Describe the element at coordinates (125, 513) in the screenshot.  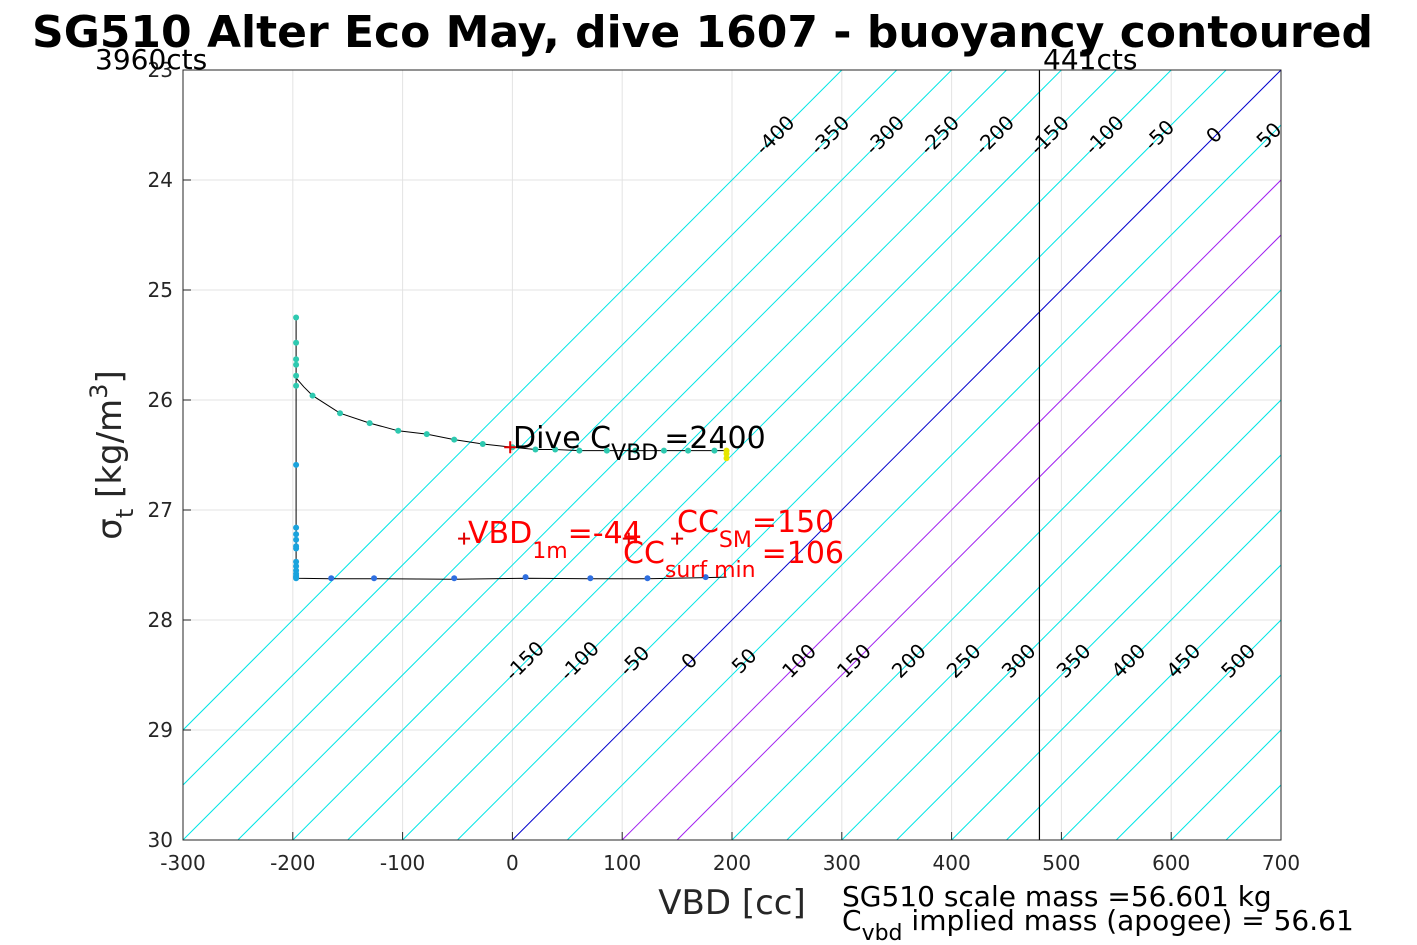
I see `y-axis-label-sub: t` at that location.